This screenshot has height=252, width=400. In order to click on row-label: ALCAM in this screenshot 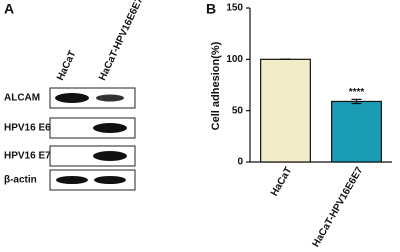, I will do `click(22, 98)`.